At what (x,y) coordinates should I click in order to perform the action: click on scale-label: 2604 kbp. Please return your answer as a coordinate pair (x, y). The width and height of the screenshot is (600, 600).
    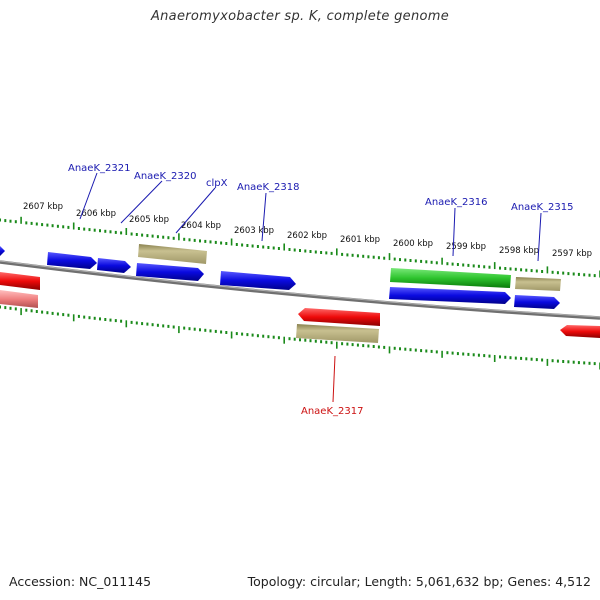
    Looking at the image, I should click on (201, 226).